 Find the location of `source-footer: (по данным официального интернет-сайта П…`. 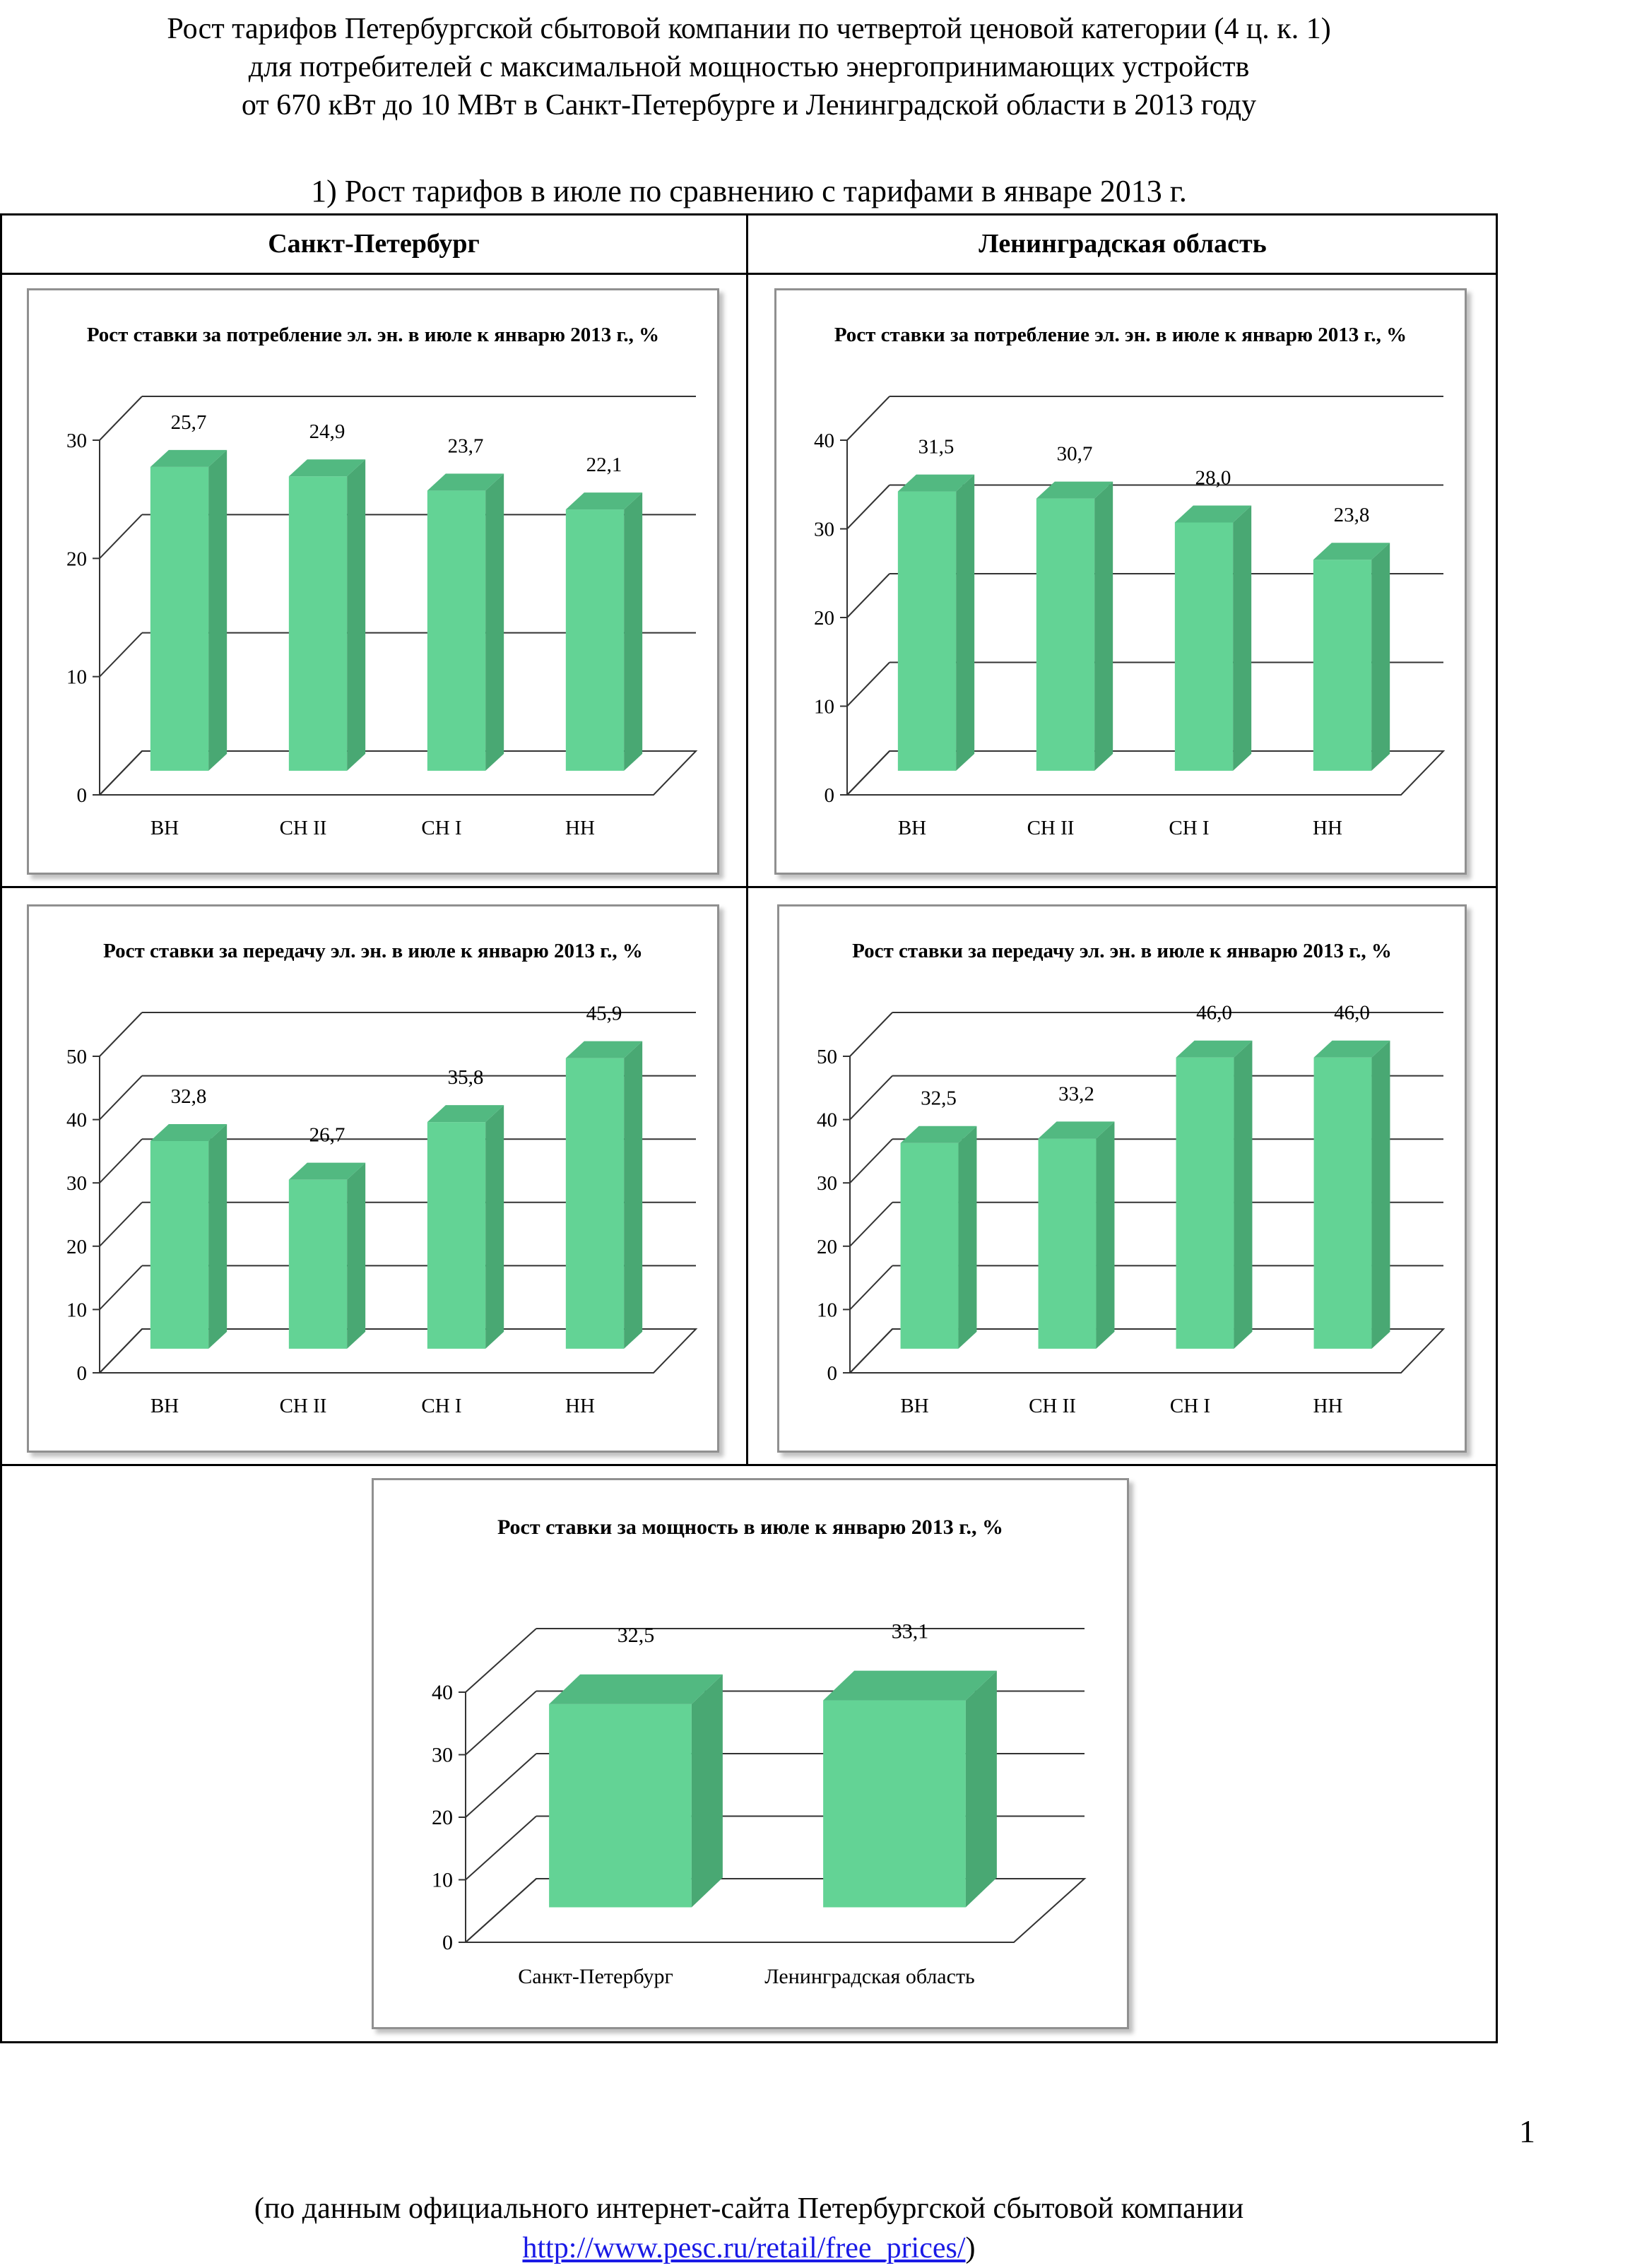

source-footer: (по данным официального интернет-сайта П… is located at coordinates (749, 2228).